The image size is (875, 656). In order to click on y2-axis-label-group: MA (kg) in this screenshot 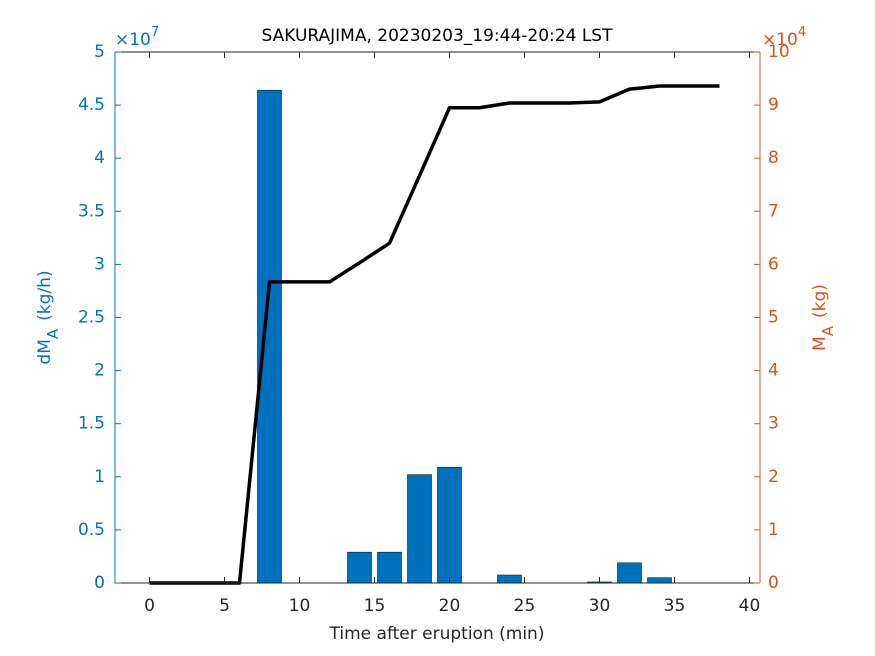, I will do `click(823, 317)`.